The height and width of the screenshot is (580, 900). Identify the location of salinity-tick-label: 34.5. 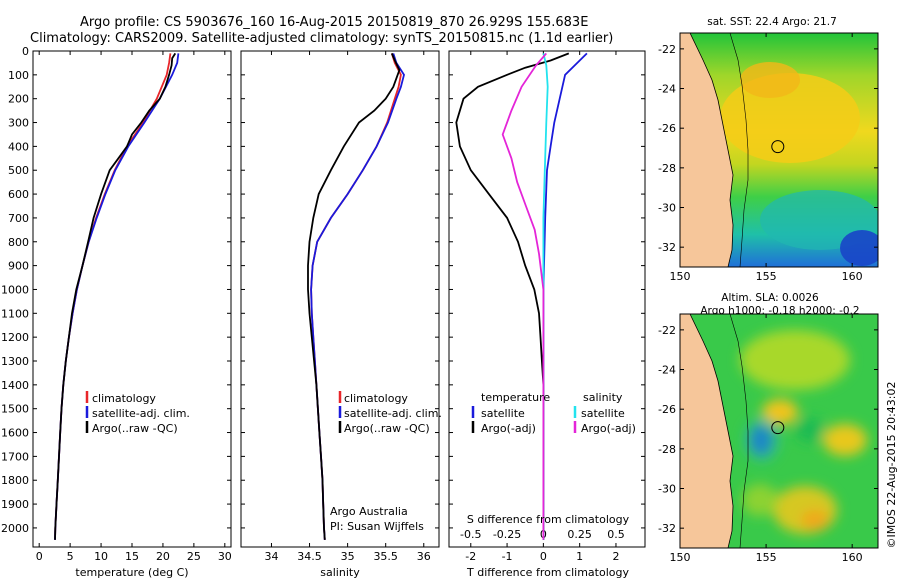
(309, 556).